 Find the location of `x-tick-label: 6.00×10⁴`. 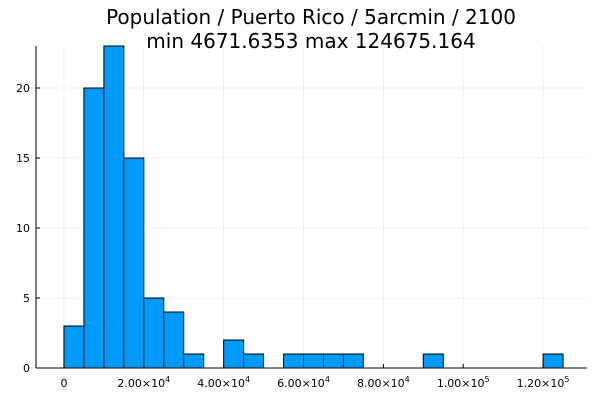

x-tick-label: 6.00×10⁴ is located at coordinates (303, 382).